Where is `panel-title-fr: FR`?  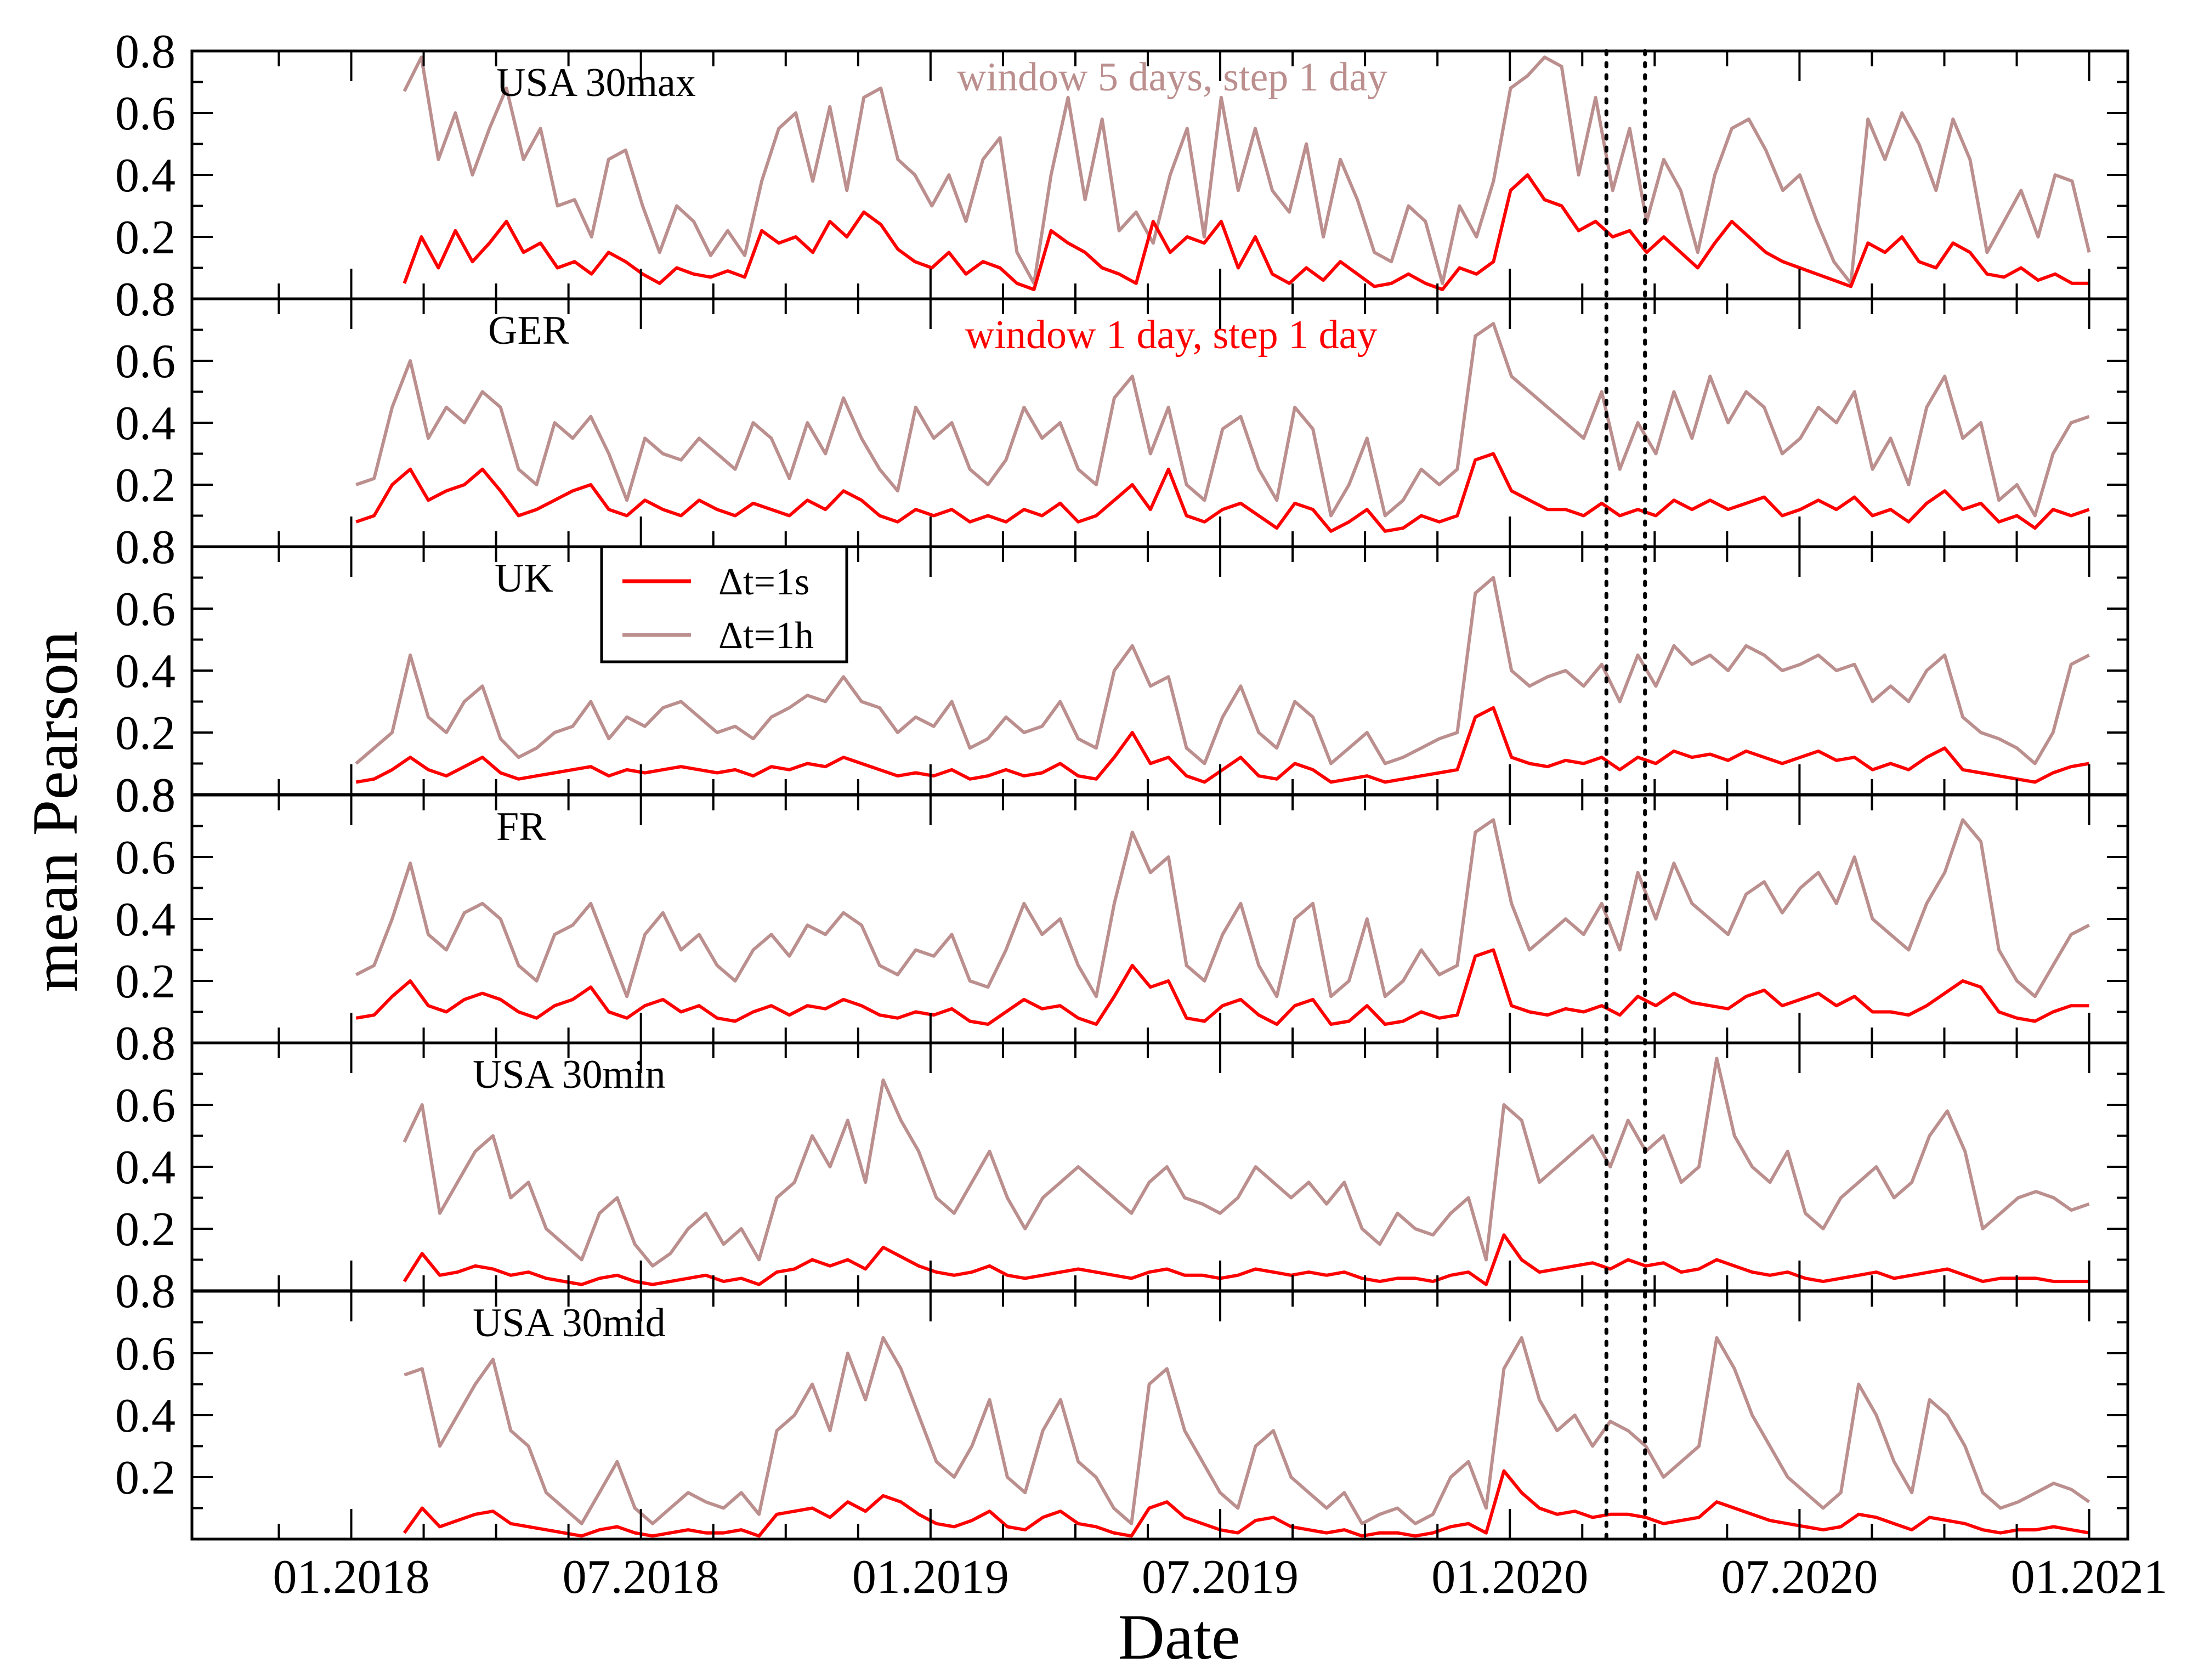 panel-title-fr: FR is located at coordinates (521, 826).